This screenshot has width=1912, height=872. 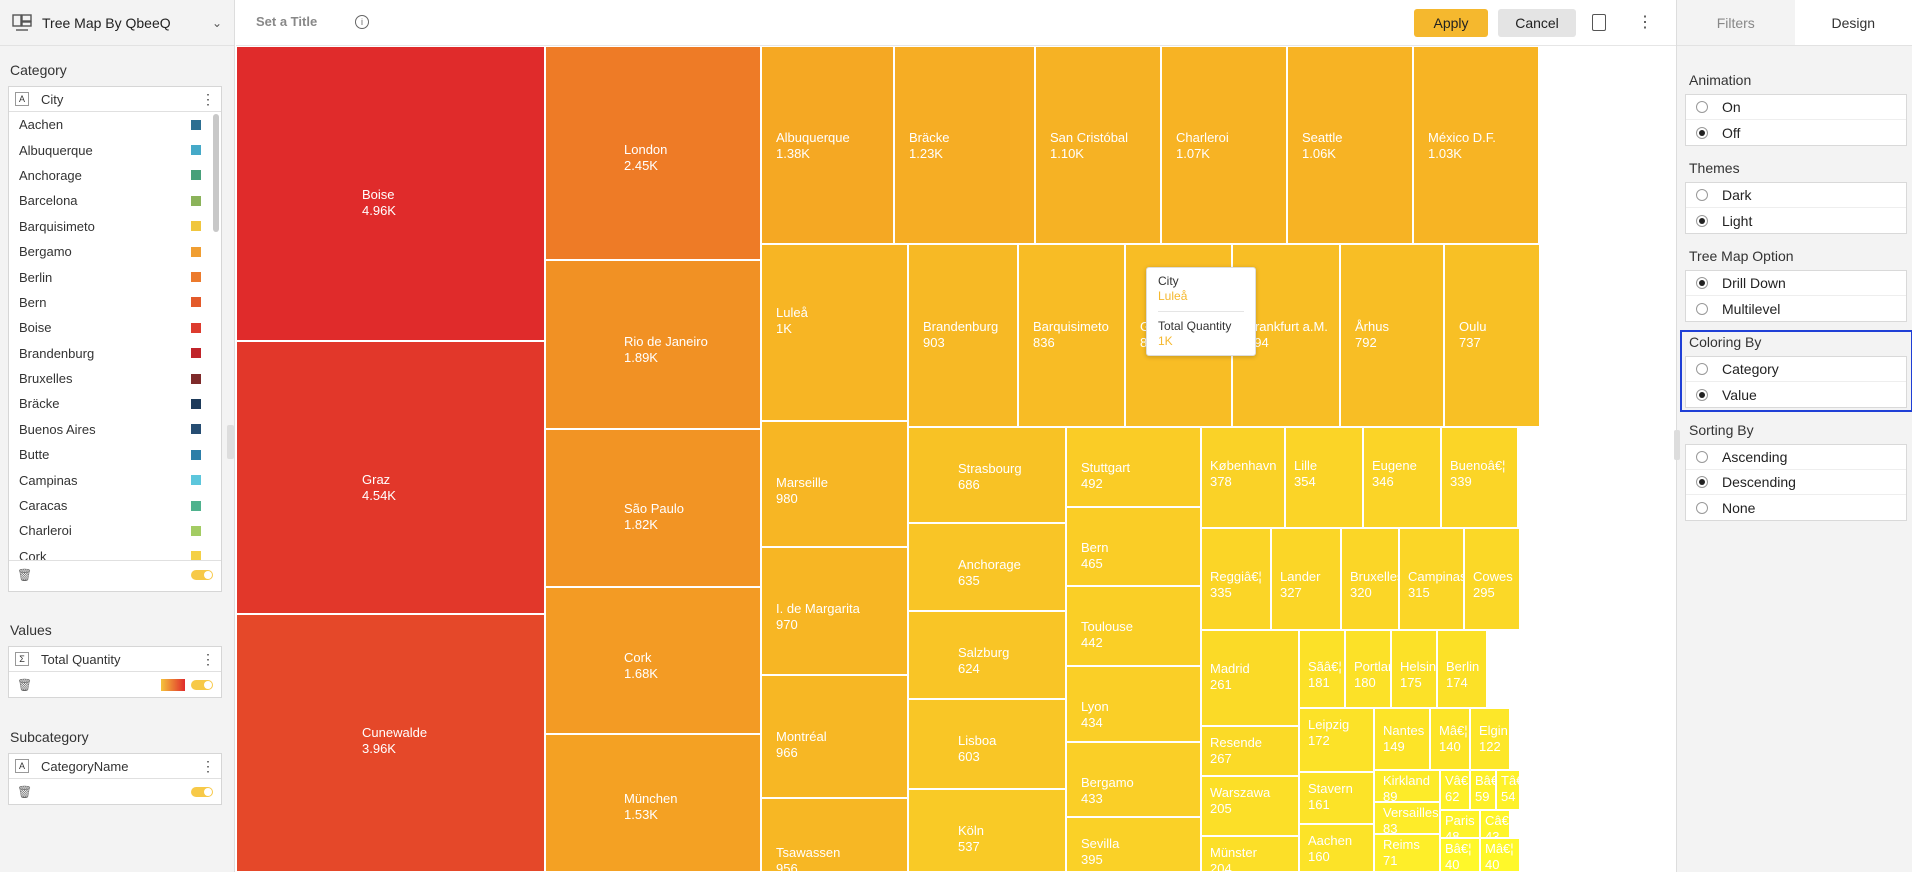 What do you see at coordinates (1368, 669) in the screenshot?
I see `treemap-tile: Portland180` at bounding box center [1368, 669].